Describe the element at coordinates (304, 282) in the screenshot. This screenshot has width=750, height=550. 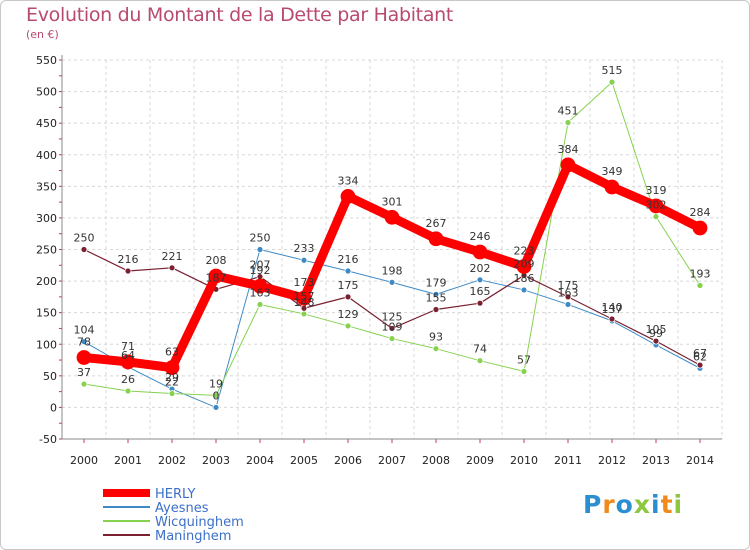
I see `data-label-herly: 173` at that location.